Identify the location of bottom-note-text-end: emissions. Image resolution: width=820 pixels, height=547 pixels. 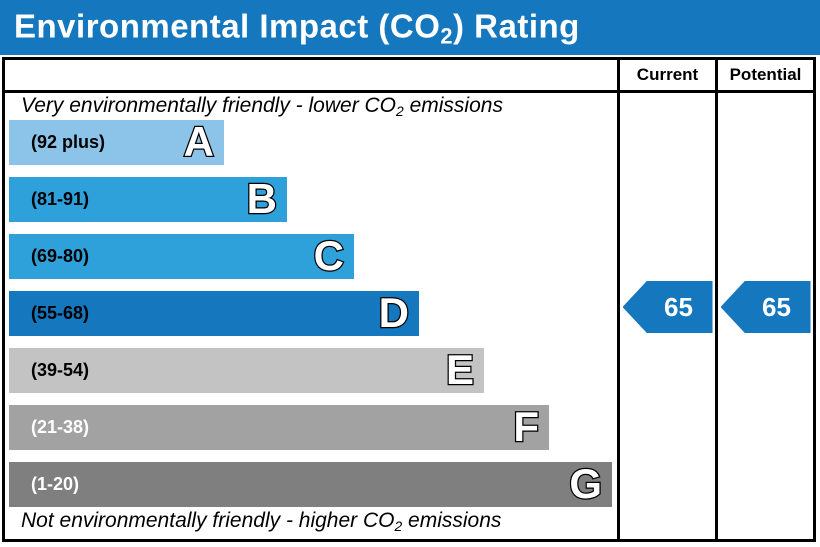
(452, 520).